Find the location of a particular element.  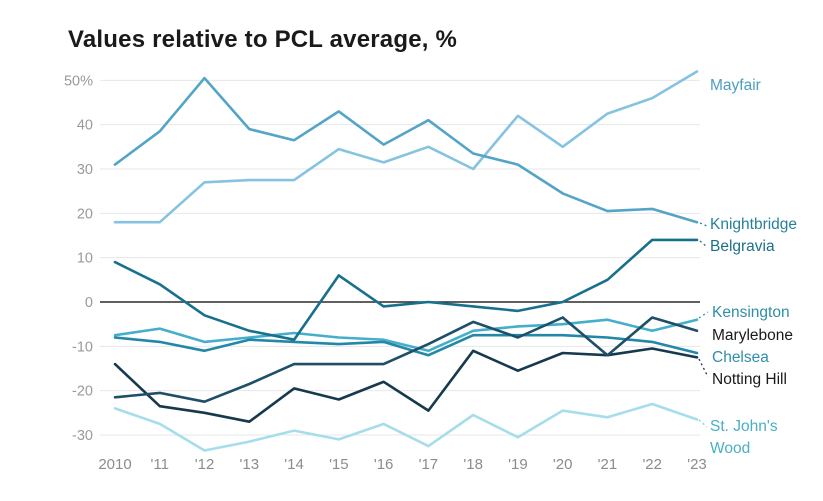

series-label-knightbridge: Knightbridge is located at coordinates (753, 224).